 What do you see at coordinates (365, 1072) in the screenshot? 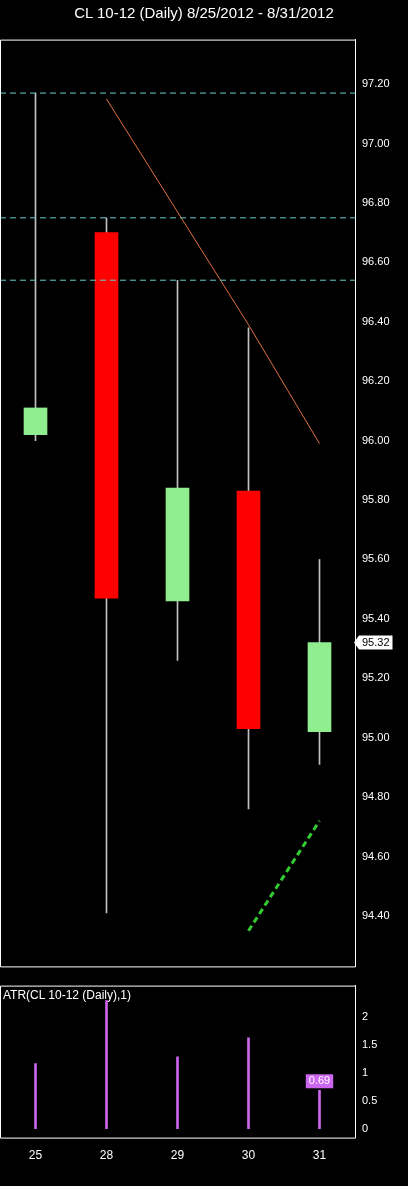
I see `y-tick-label: 1` at bounding box center [365, 1072].